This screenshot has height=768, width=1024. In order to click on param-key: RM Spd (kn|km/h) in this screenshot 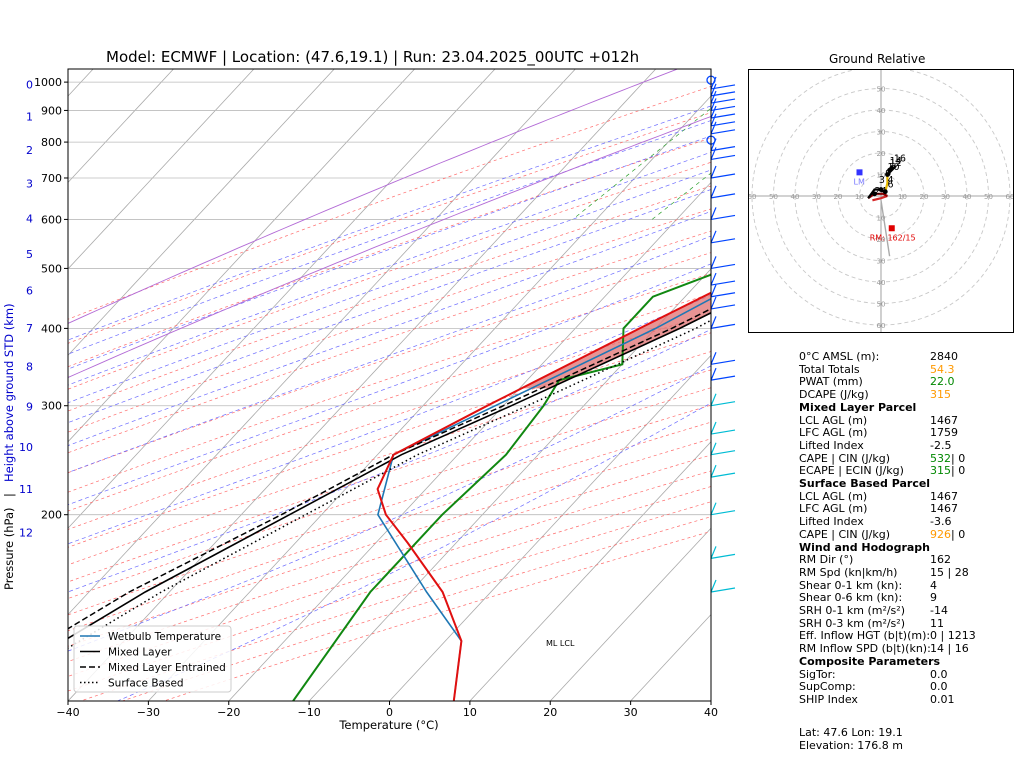, I will do `click(864, 573)`.